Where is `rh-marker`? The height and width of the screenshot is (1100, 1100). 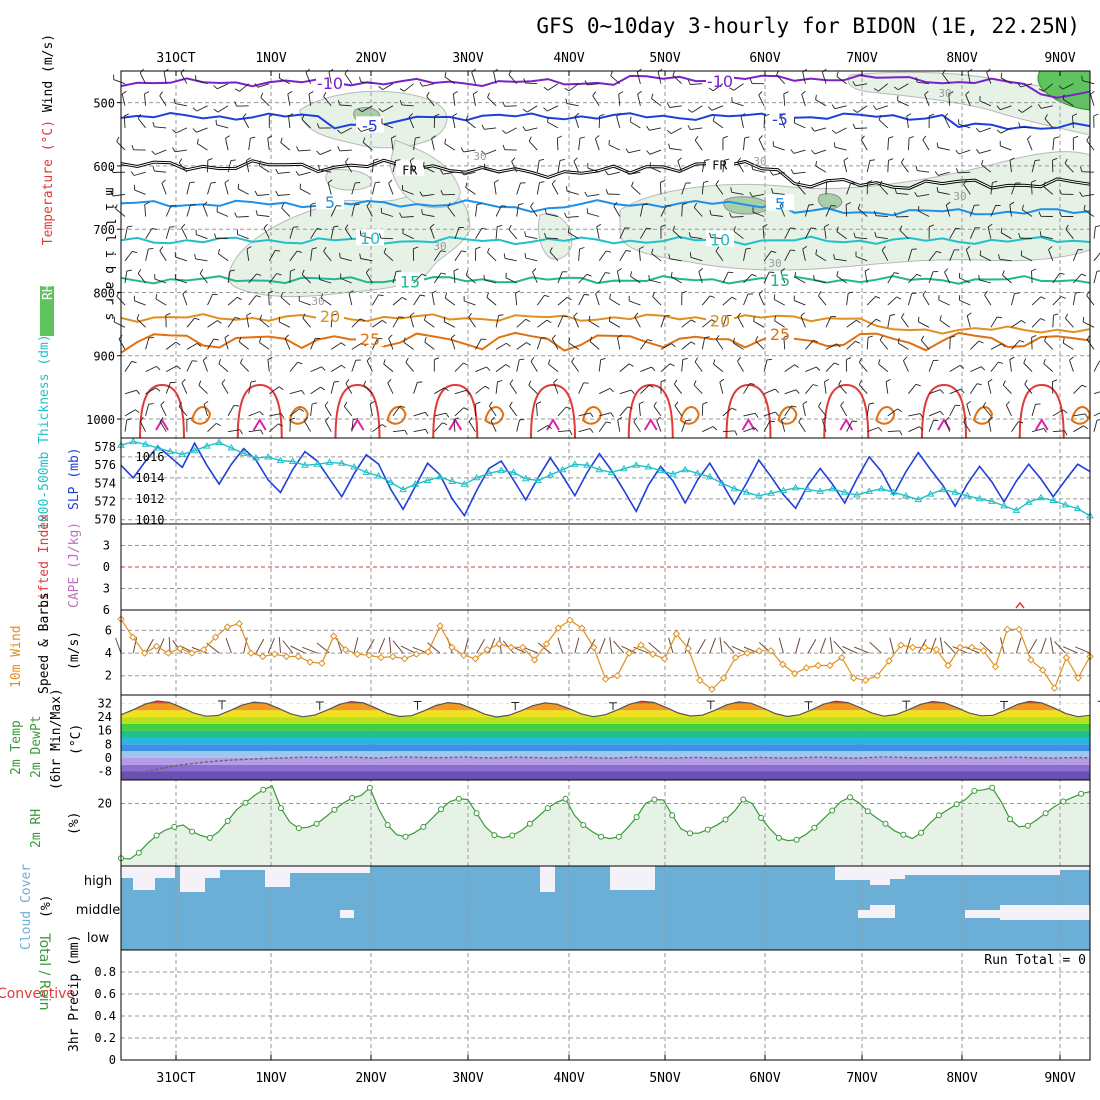 rh-marker is located at coordinates (903, 834).